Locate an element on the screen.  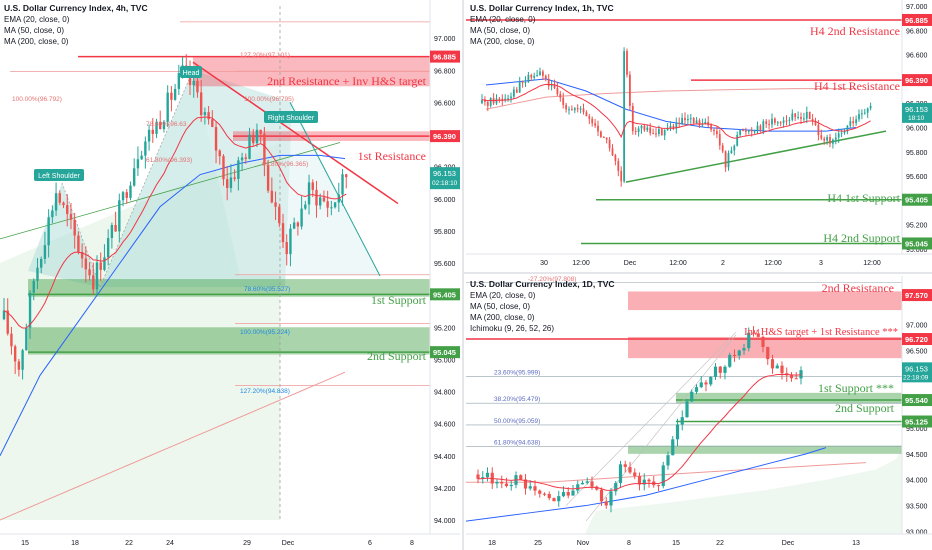
d1-support-2-label: 2nd Support is located at coordinates (865, 408).